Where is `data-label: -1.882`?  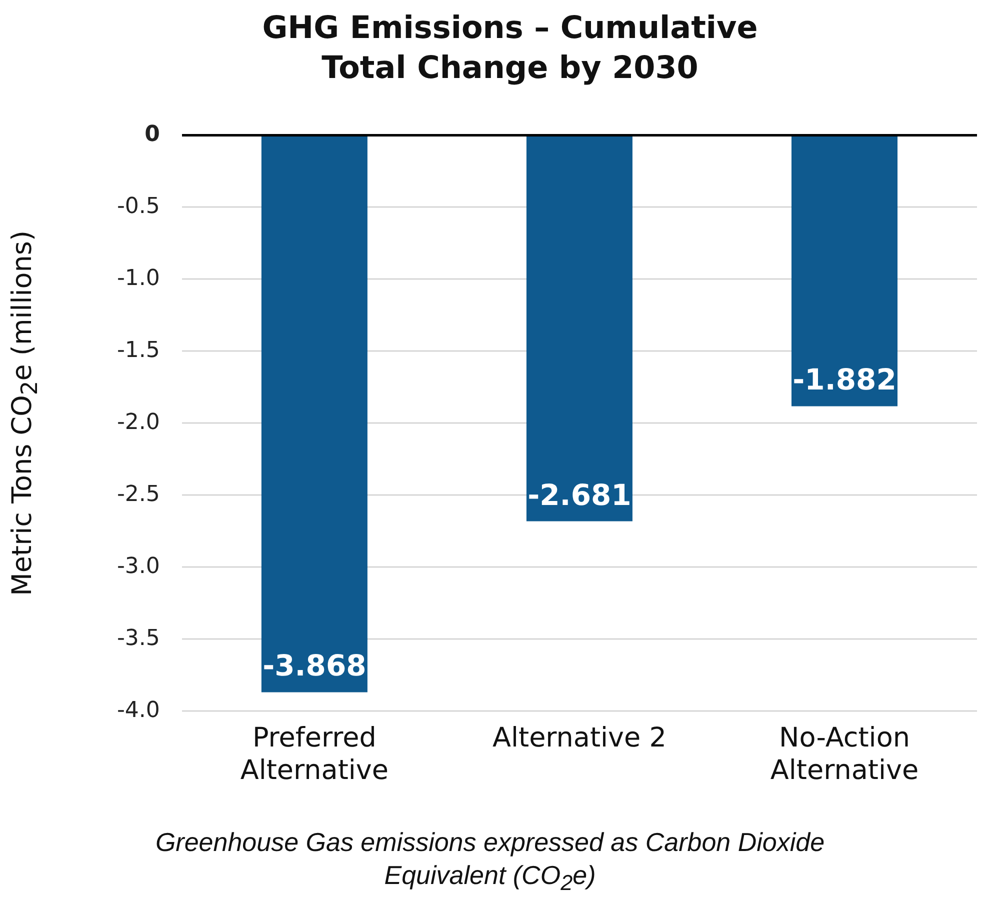 data-label: -1.882 is located at coordinates (844, 379).